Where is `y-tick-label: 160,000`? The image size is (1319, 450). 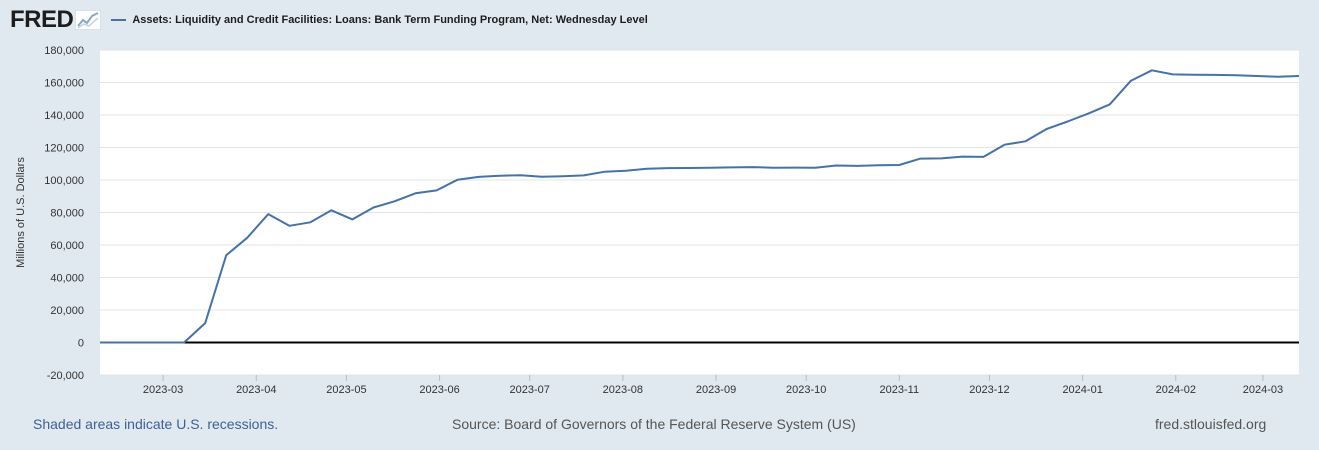 y-tick-label: 160,000 is located at coordinates (64, 84).